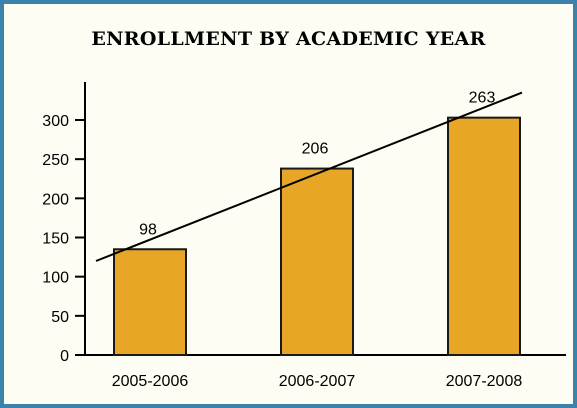  Describe the element at coordinates (148, 229) in the screenshot. I see `bar-data-label: 98` at that location.